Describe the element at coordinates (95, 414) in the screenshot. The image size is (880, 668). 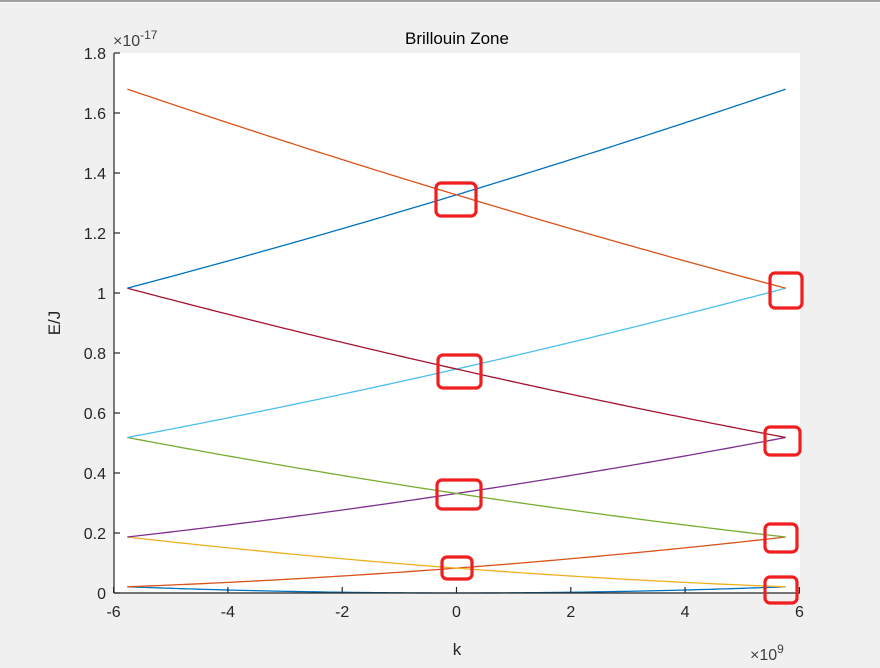
I see `y-tick-label: 0.6` at that location.